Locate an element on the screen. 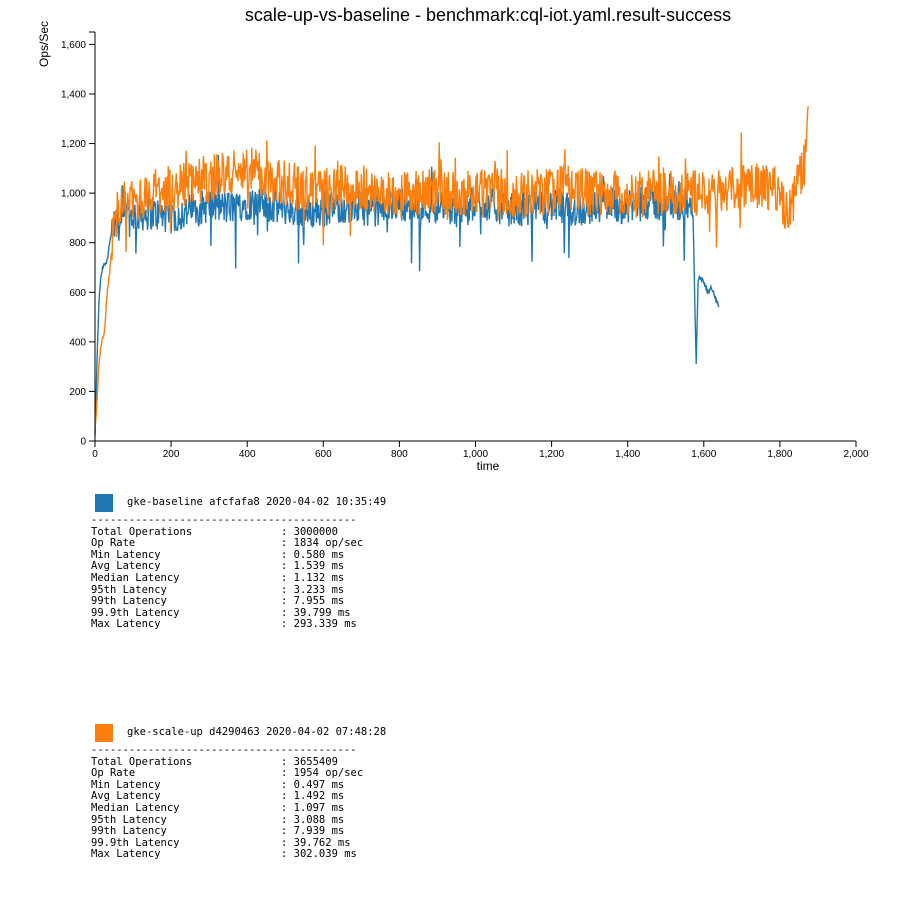 Image resolution: width=900 pixels, height=900 pixels. x-tick: 0 is located at coordinates (95, 450).